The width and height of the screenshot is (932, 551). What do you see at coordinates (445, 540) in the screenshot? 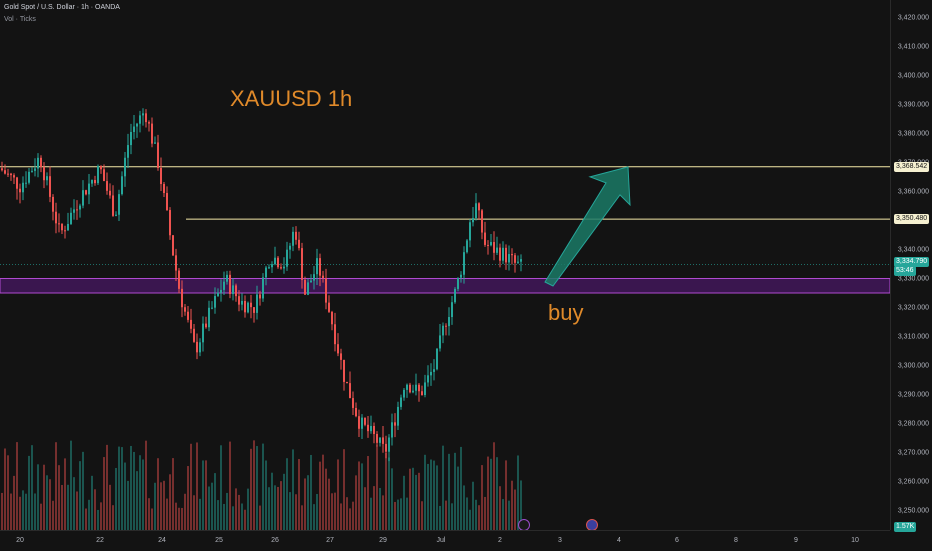
I see `time-axis: 20 22 24 25 26 27 29 Jul 2 3 4 6 8 9 10` at bounding box center [445, 540].